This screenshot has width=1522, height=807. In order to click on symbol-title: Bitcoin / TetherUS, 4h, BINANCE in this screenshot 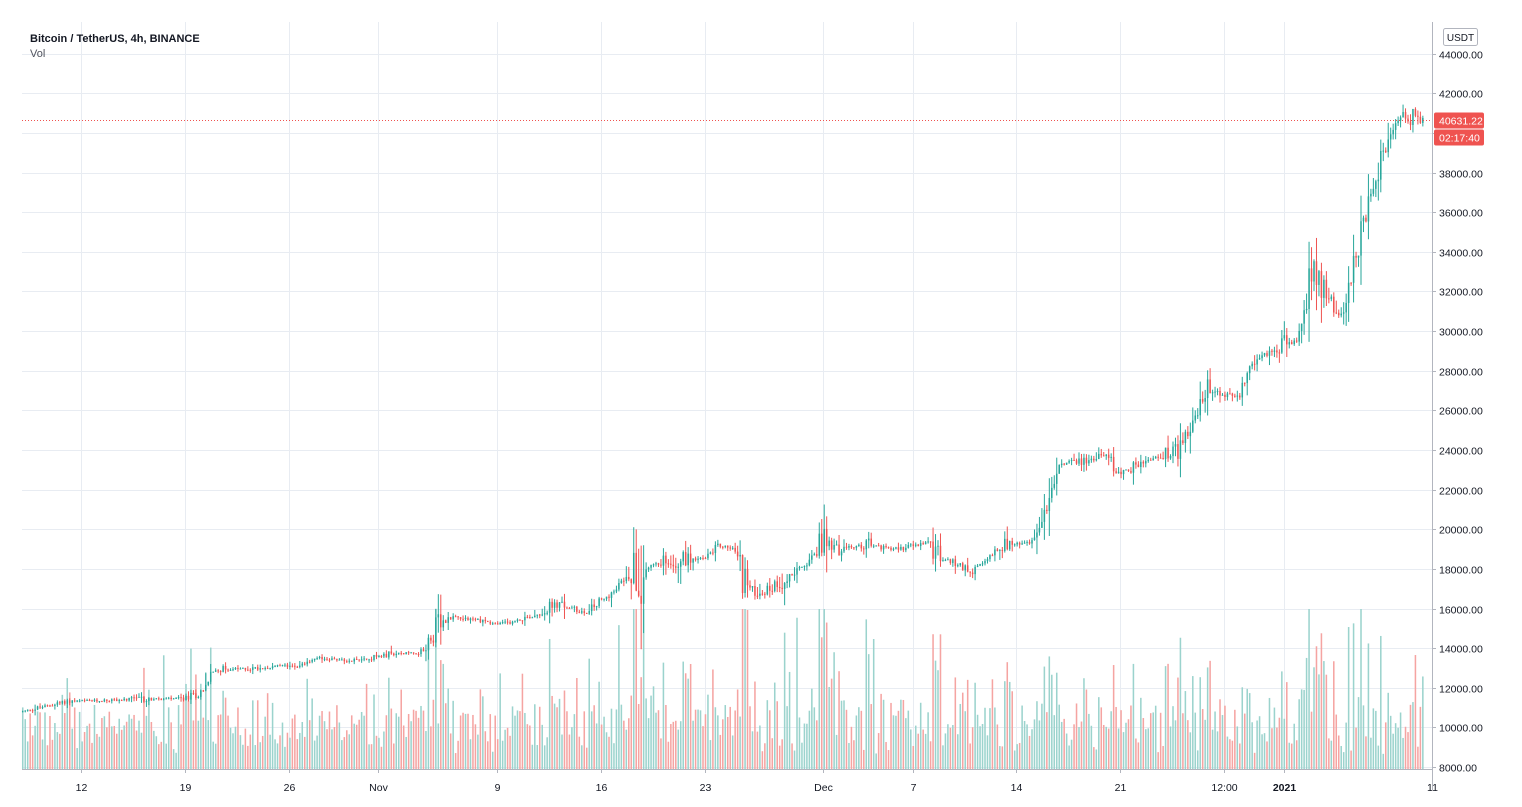, I will do `click(115, 39)`.